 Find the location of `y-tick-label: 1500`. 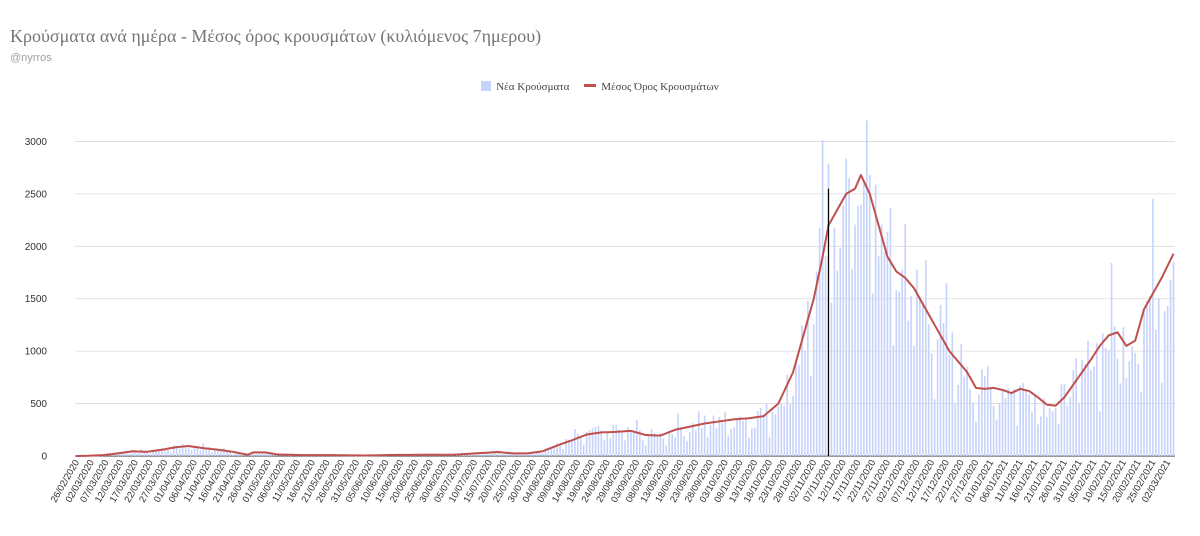

y-tick-label: 1500 is located at coordinates (36, 299).